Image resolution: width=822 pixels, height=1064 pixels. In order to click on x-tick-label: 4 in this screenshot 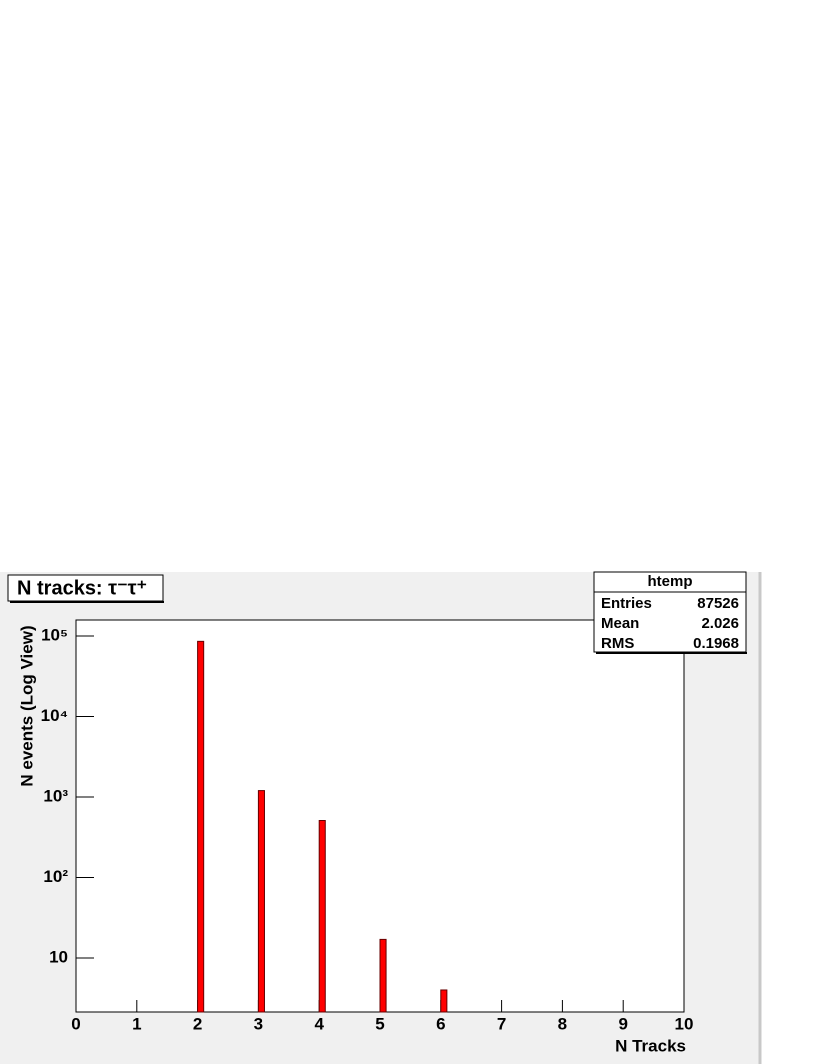, I will do `click(319, 1023)`.